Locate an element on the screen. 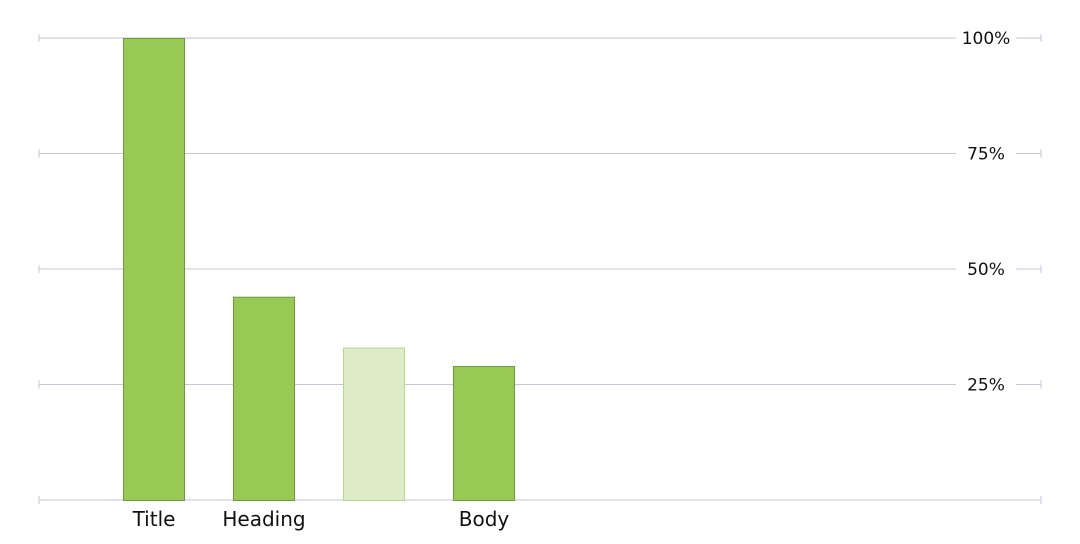 This screenshot has height=544, width=1080. y-tick-label: 75% is located at coordinates (986, 155).